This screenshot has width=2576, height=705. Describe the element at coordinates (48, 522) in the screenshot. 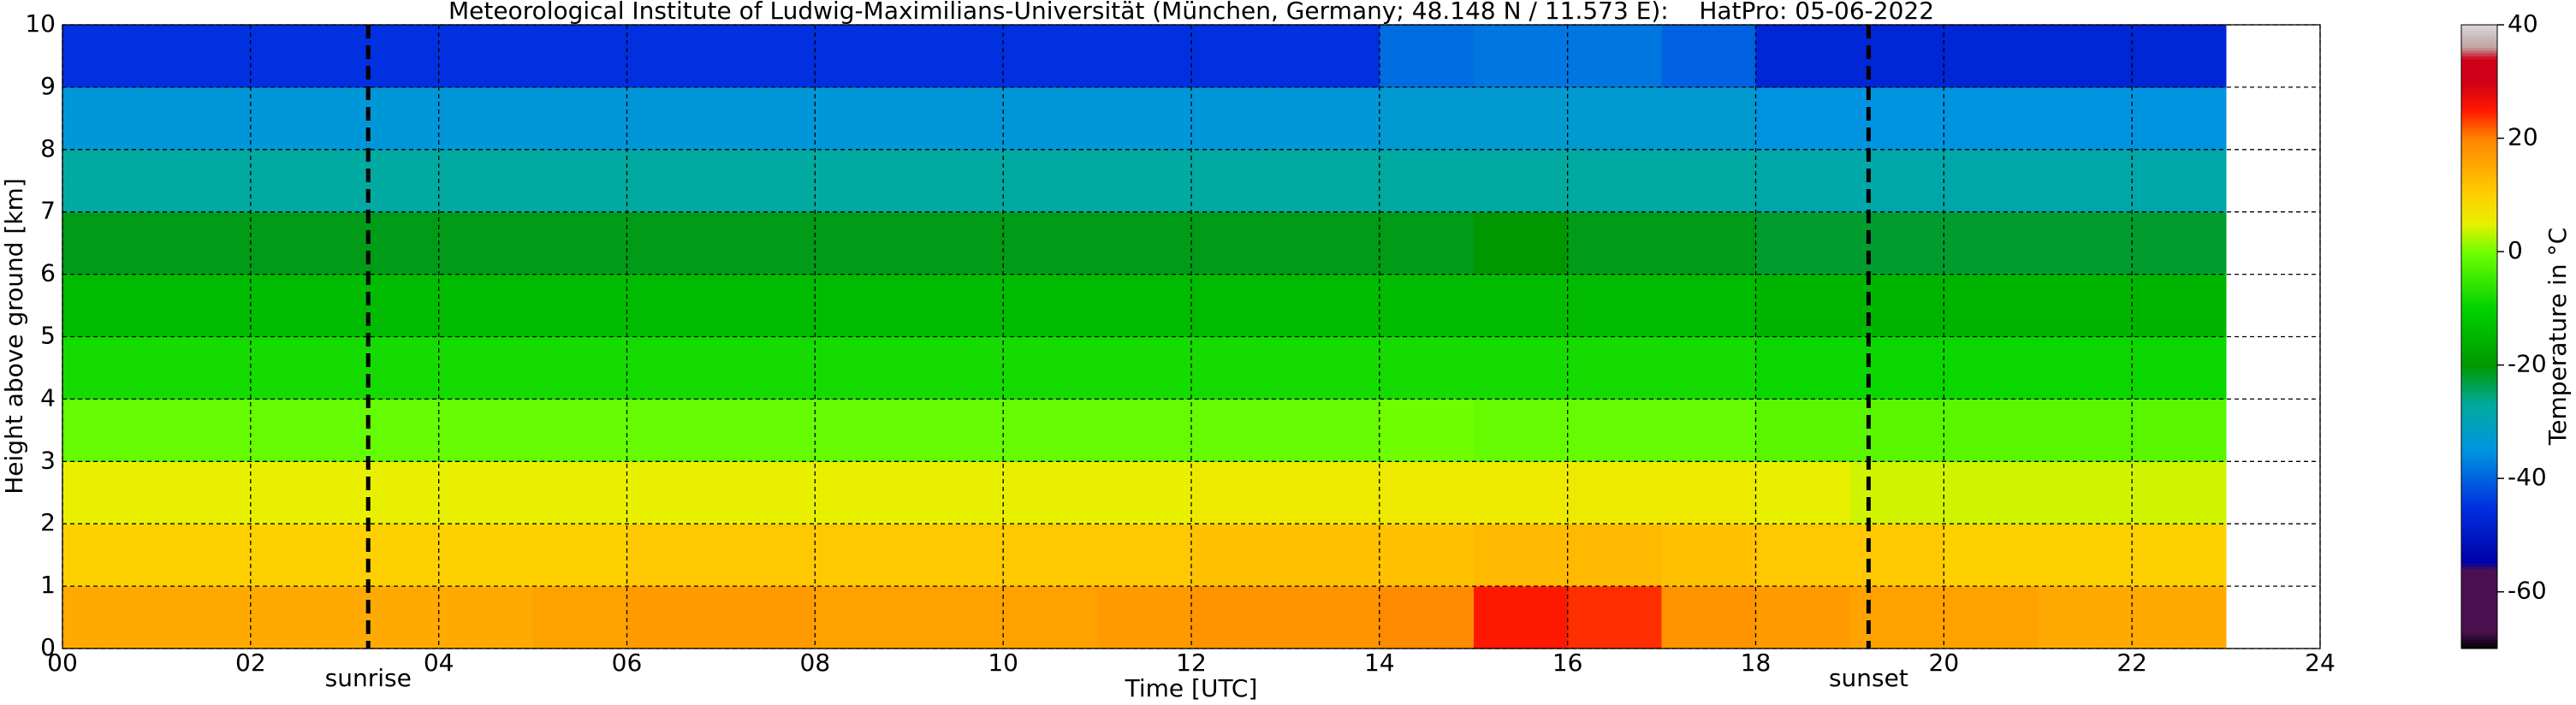

I see `y-tick-label: 2` at that location.